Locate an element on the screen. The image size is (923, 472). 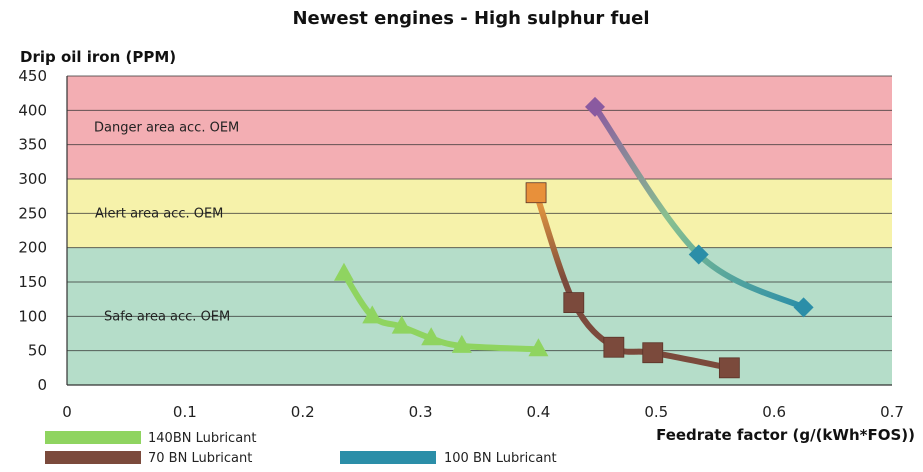
legend-swatch-100bn is located at coordinates (388, 457).